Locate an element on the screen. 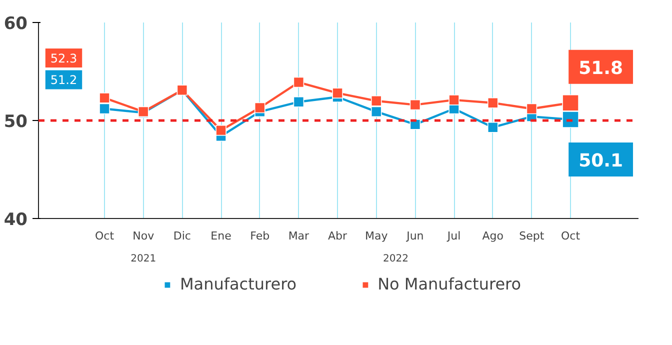 Image resolution: width=672 pixels, height=345 pixels. x-tick-label: Jul is located at coordinates (453, 236).